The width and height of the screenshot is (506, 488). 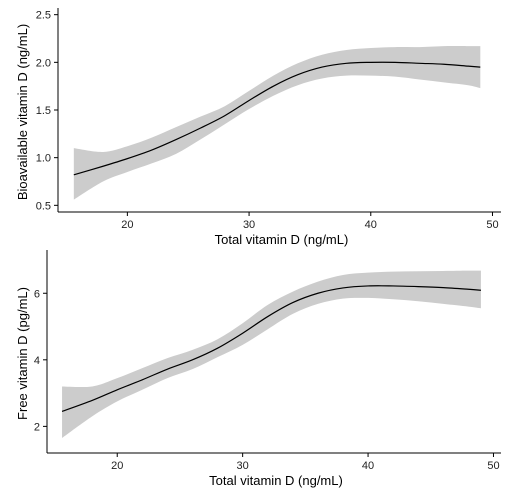 What do you see at coordinates (43, 111) in the screenshot?
I see `y-tick-label: 1.5` at bounding box center [43, 111].